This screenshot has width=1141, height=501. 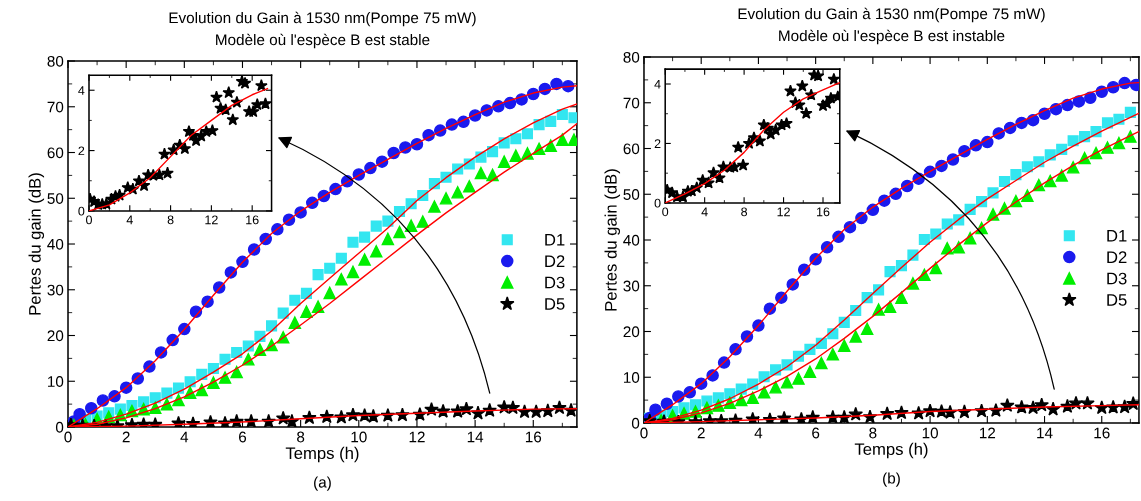 I want to click on text: (a), so click(x=322, y=483).